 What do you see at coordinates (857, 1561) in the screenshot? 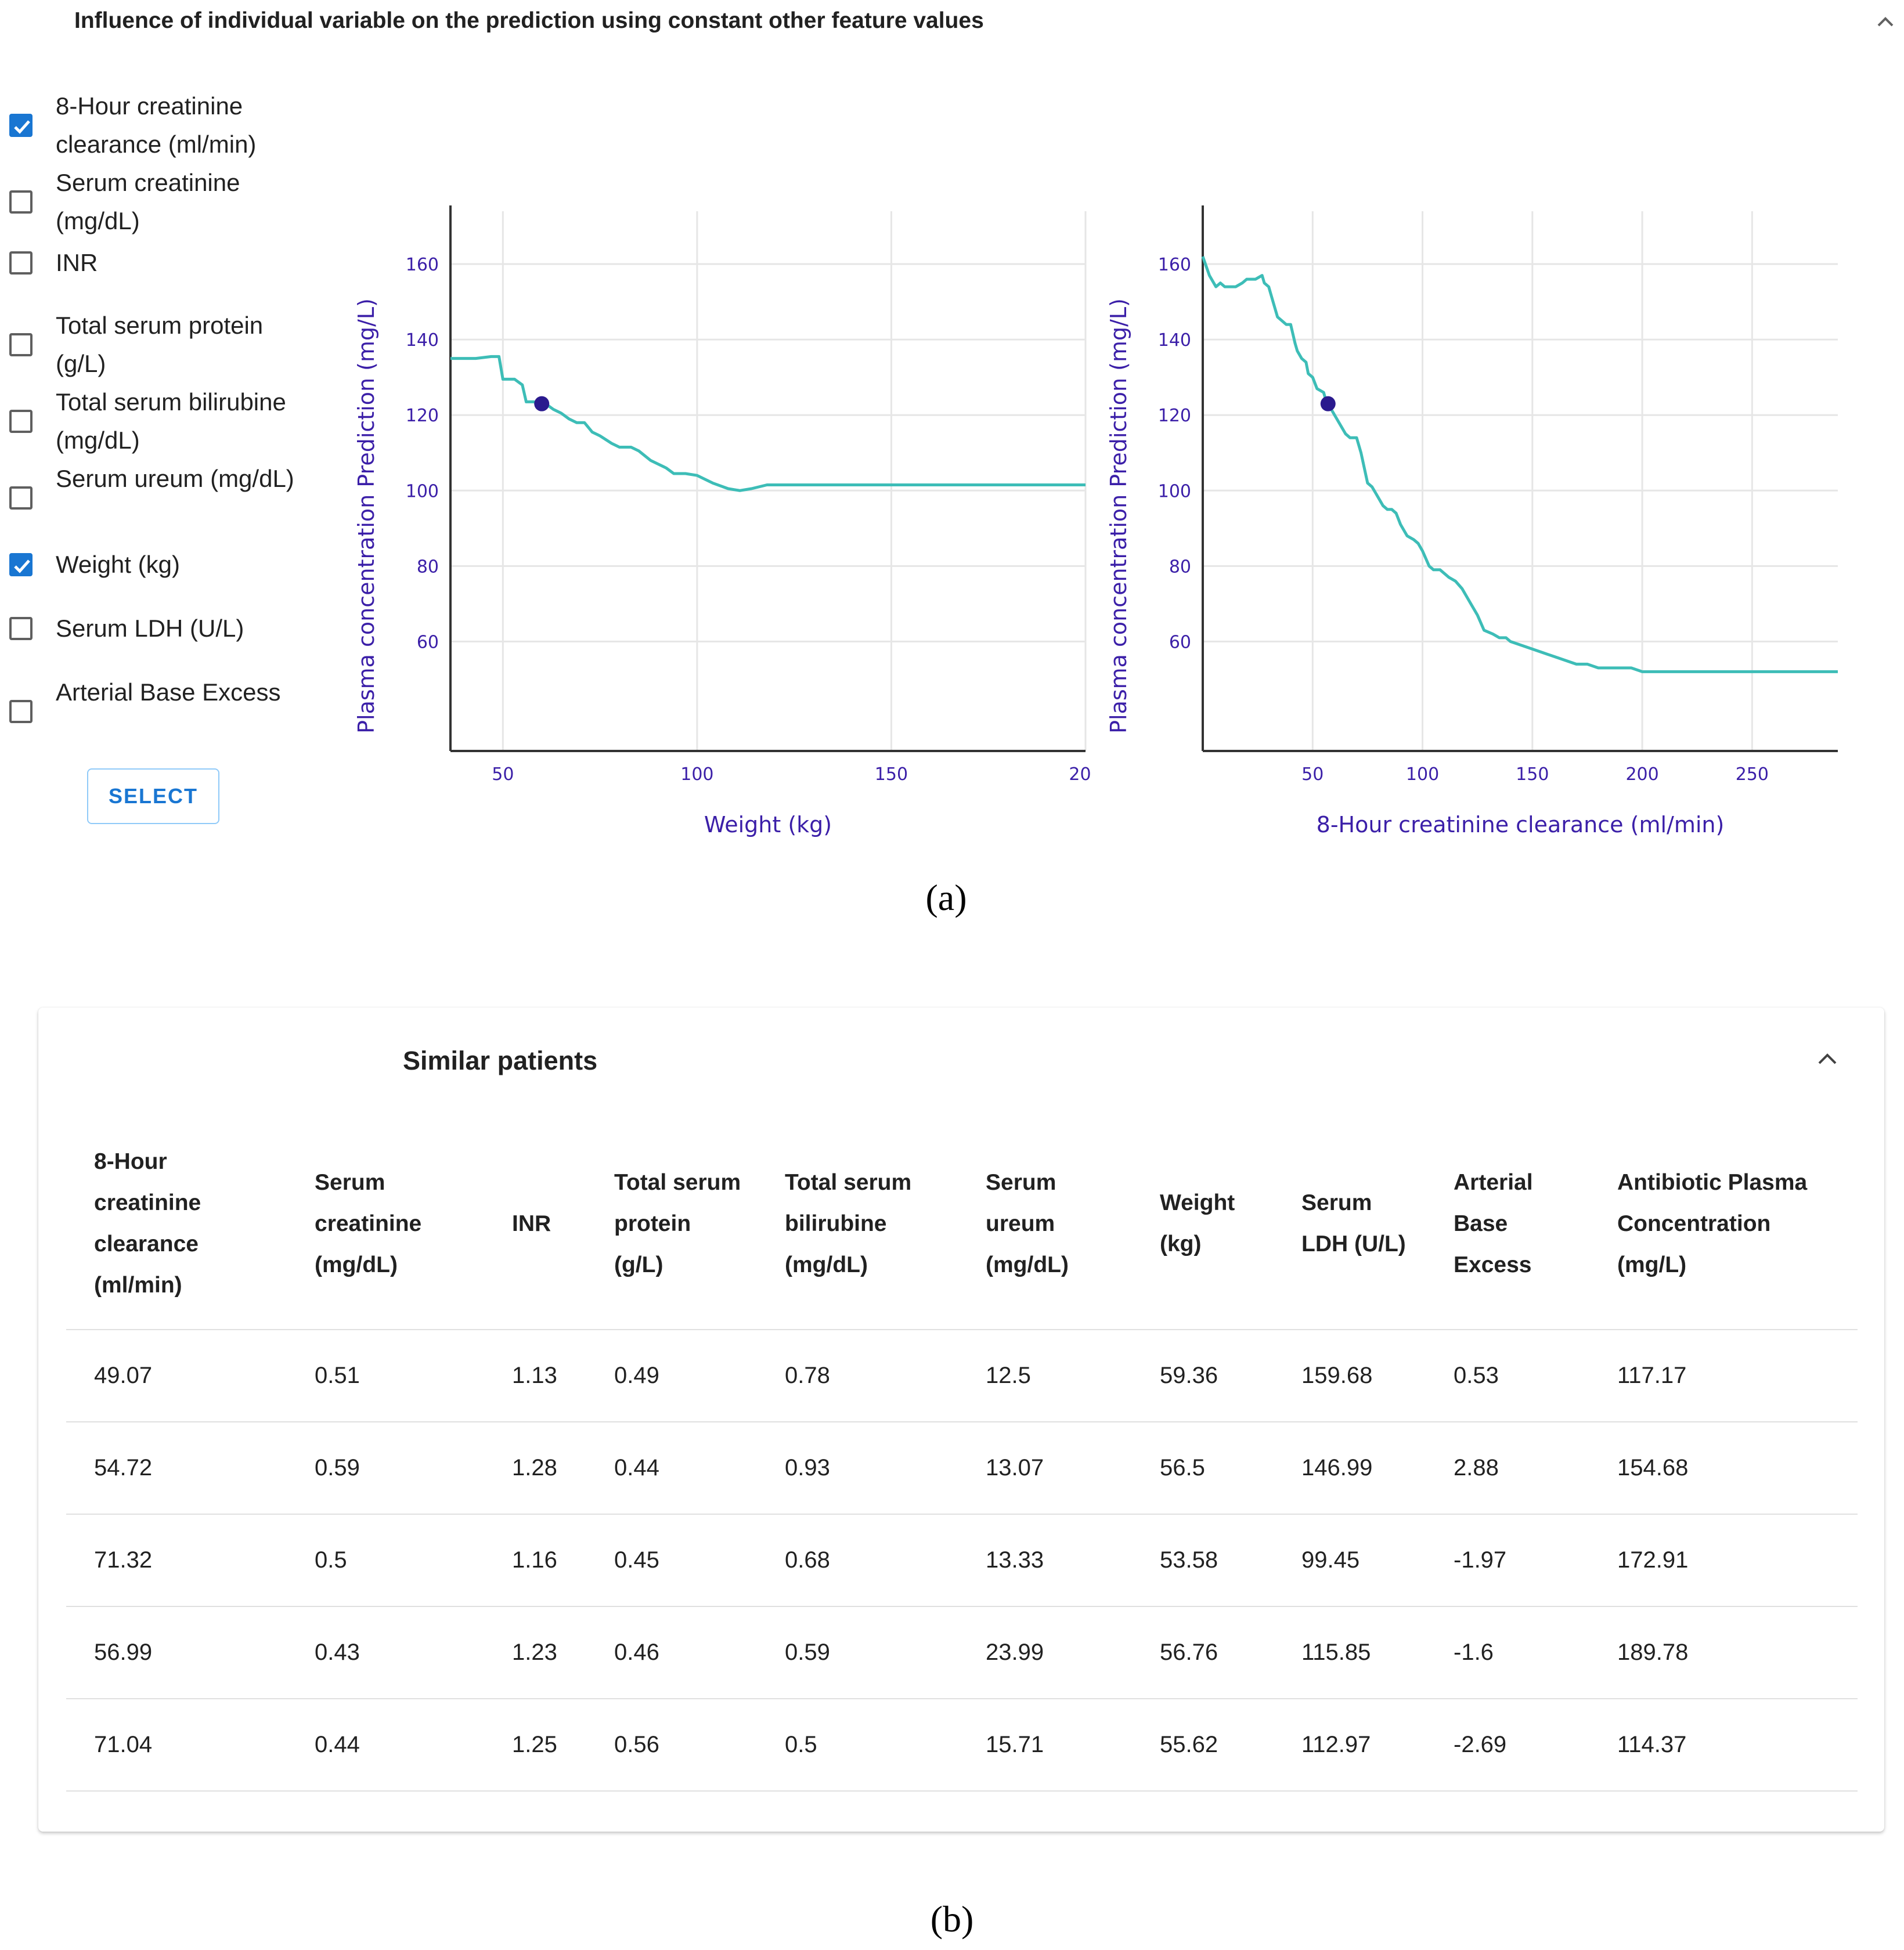
I see `table-cell: 0.68` at bounding box center [857, 1561].